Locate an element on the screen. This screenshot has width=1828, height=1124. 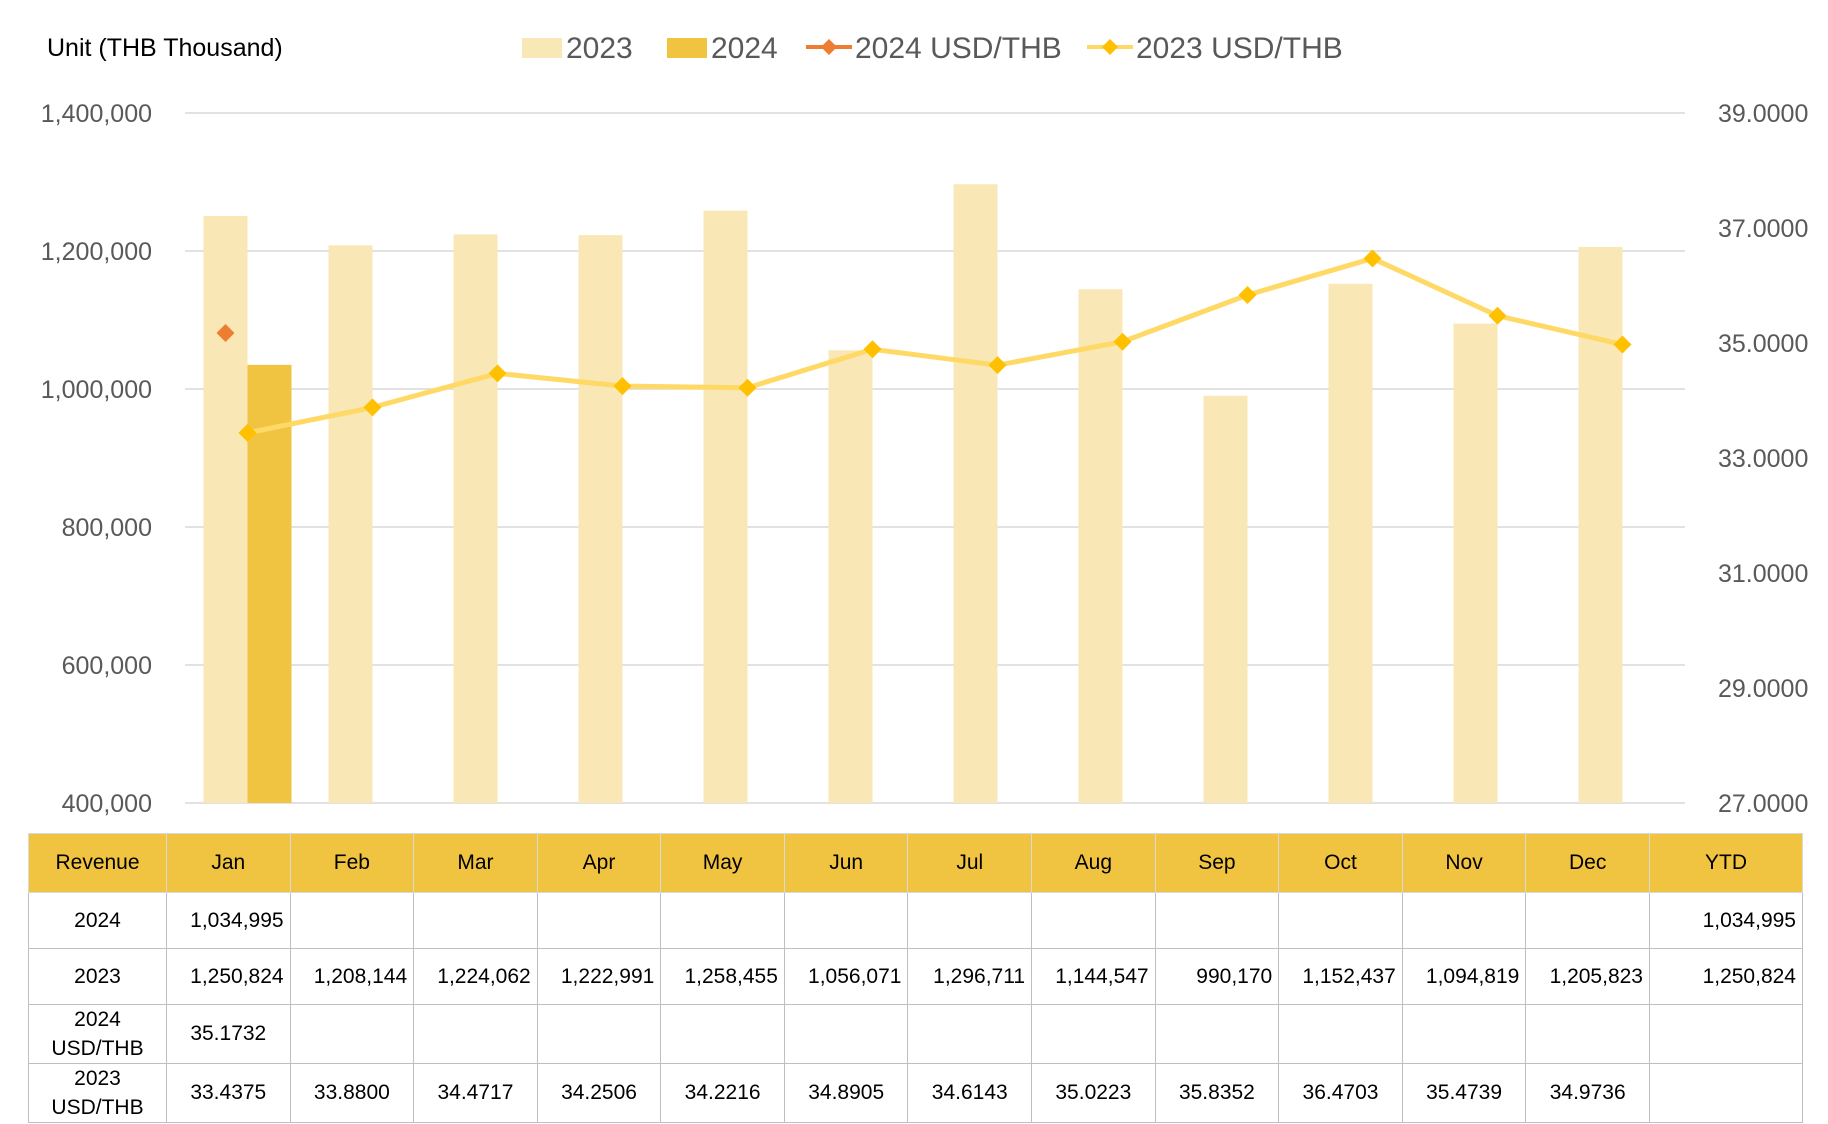
table-cell: 35.1732 is located at coordinates (228, 1034).